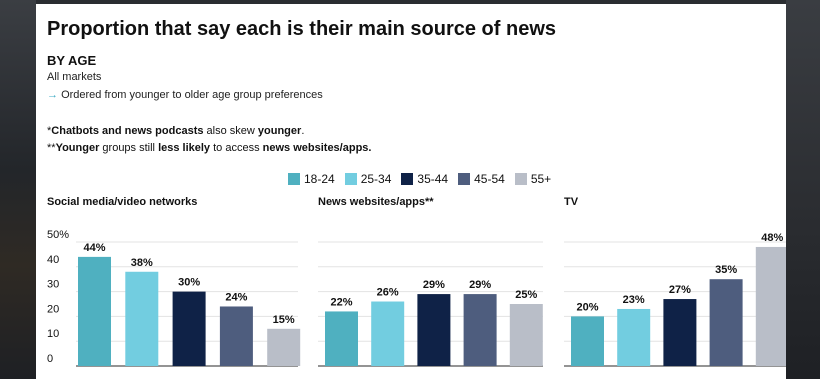 This screenshot has height=379, width=820. What do you see at coordinates (184, 148) in the screenshot?
I see `footnote-segment: less likely` at bounding box center [184, 148].